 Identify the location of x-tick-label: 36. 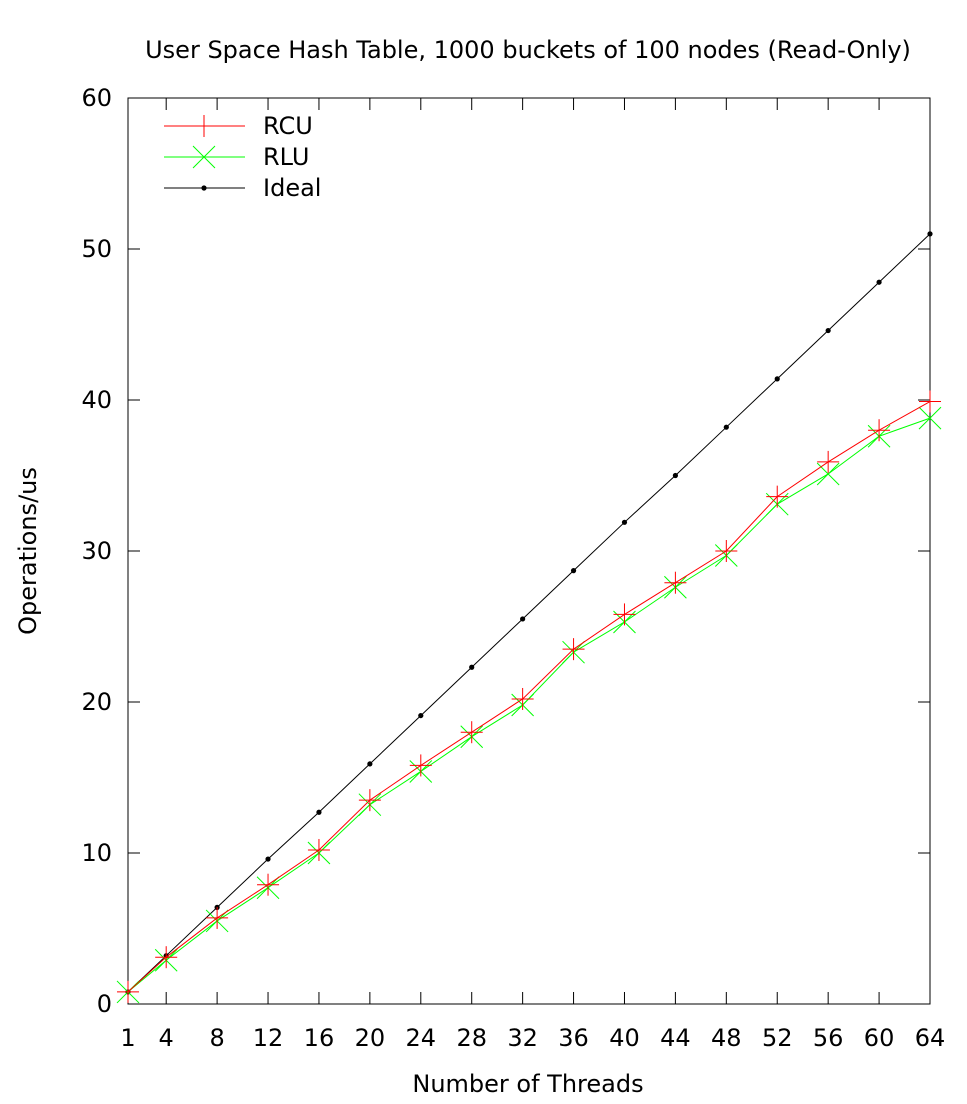
(573, 1038).